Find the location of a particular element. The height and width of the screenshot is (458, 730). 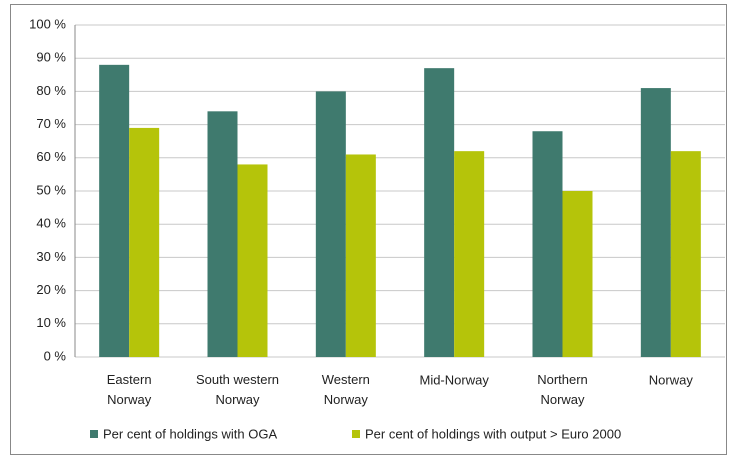

x-tick-label: Eastern Norway is located at coordinates (129, 389).